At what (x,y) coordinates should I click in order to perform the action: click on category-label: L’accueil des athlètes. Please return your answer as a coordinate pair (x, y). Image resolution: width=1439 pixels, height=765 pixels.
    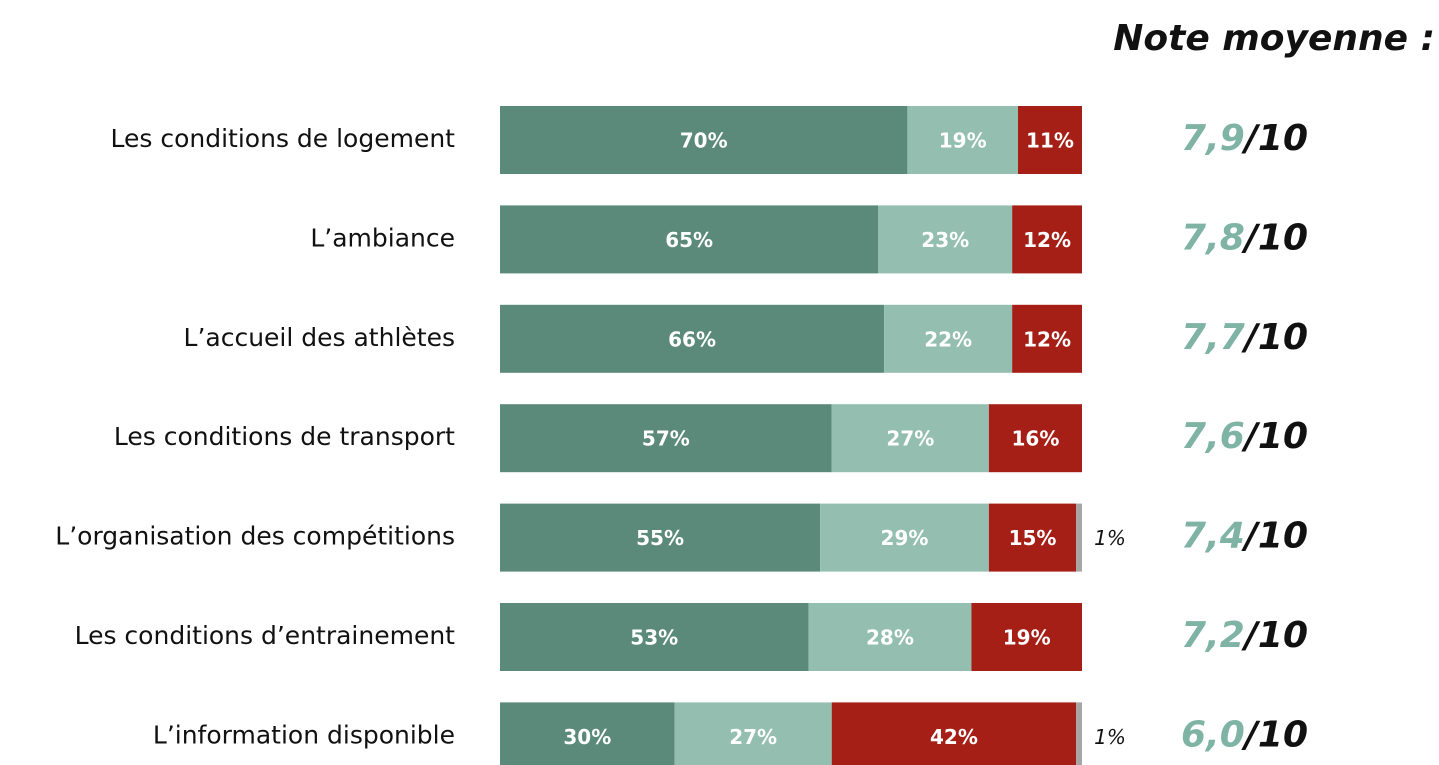
    Looking at the image, I should click on (319, 337).